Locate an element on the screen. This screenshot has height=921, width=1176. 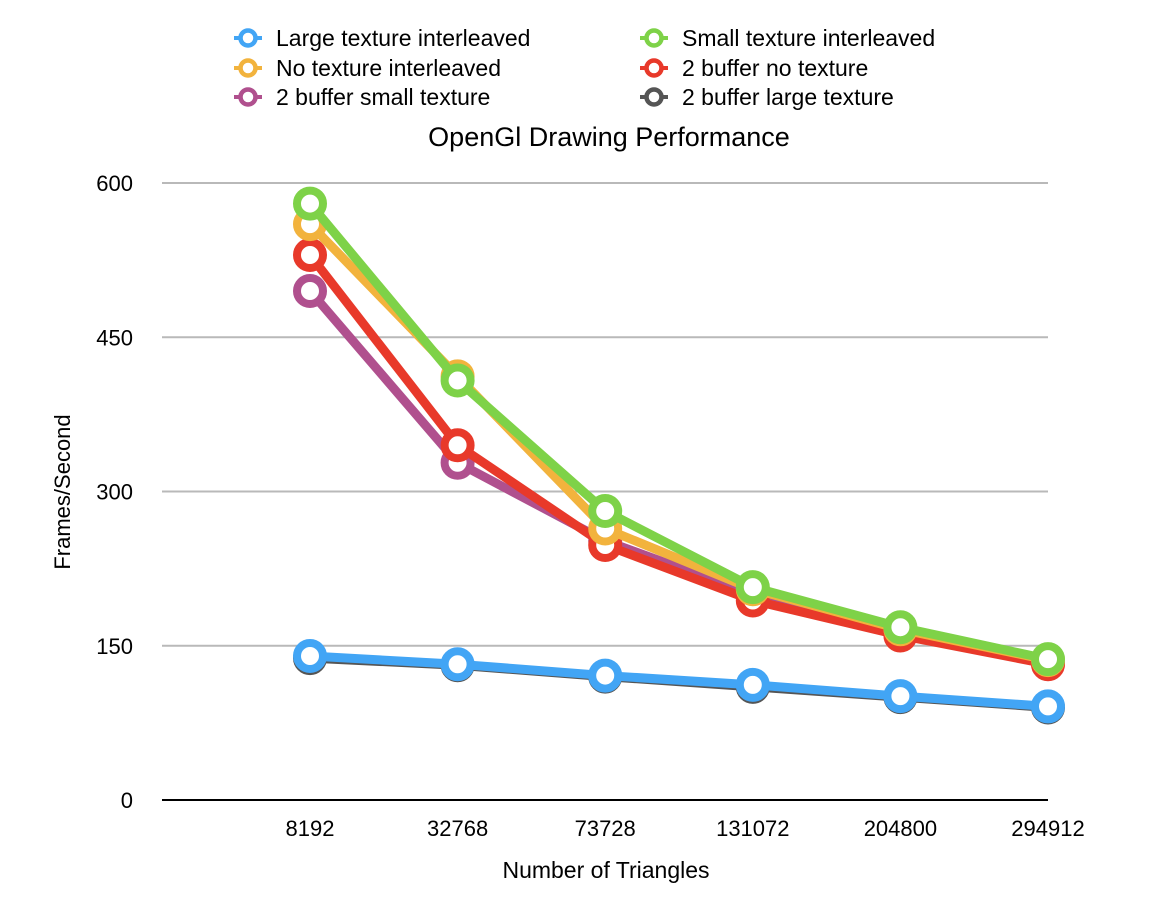
legend-item: No texture interleaved is located at coordinates (367, 68).